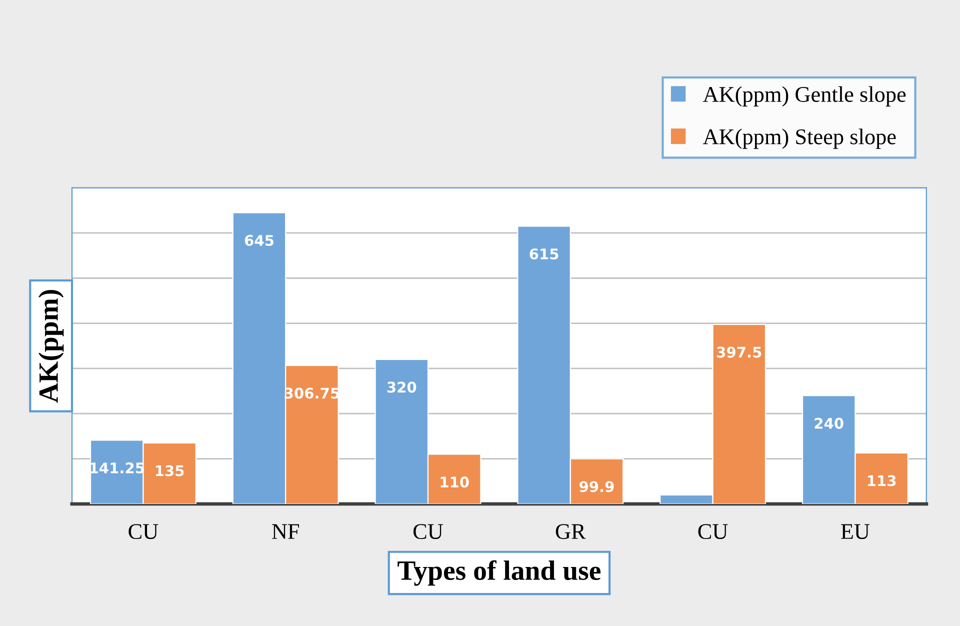  What do you see at coordinates (544, 254) in the screenshot?
I see `data-label: 615` at bounding box center [544, 254].